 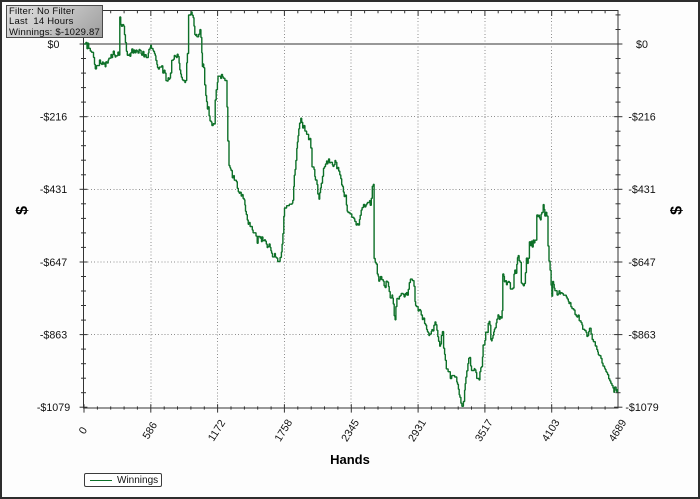 What do you see at coordinates (551, 430) in the screenshot?
I see `svg-text: 4103` at bounding box center [551, 430].